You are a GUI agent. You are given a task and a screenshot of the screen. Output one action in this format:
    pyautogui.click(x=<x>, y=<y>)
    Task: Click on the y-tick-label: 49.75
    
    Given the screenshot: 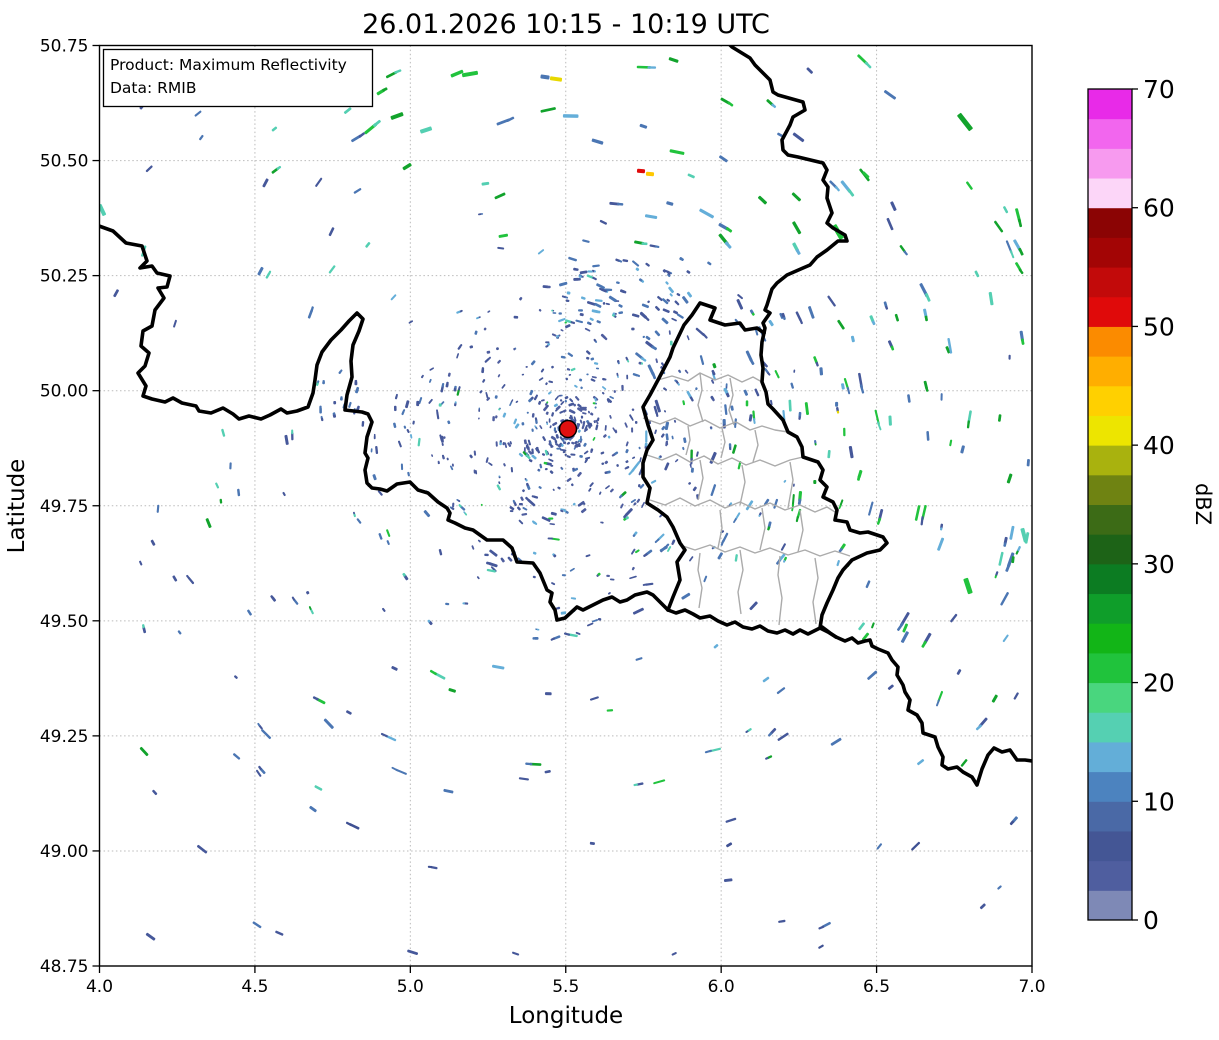 What is the action you would take?
    pyautogui.click(x=64, y=507)
    